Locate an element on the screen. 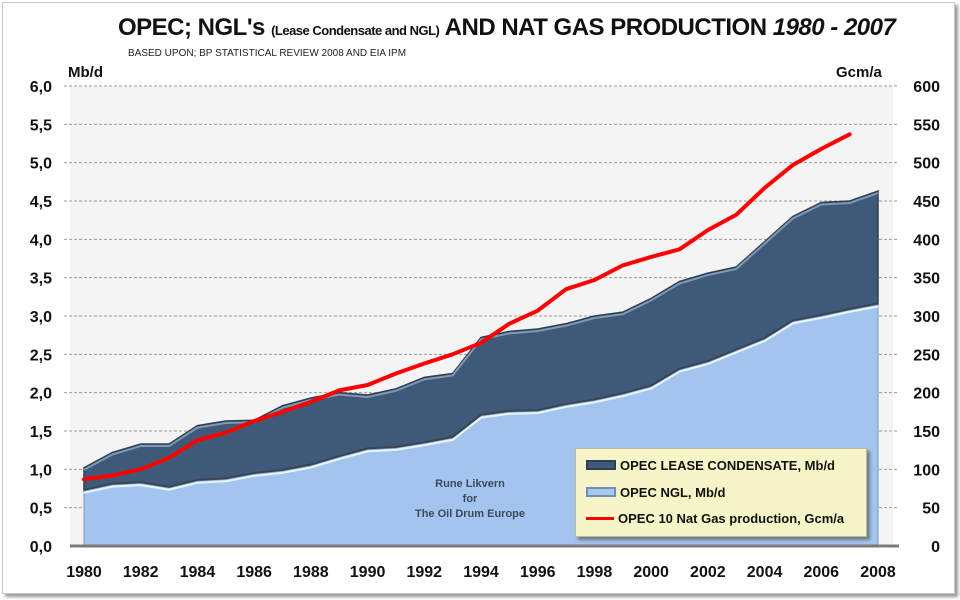  credit-author: Rune Likvern is located at coordinates (470, 484).